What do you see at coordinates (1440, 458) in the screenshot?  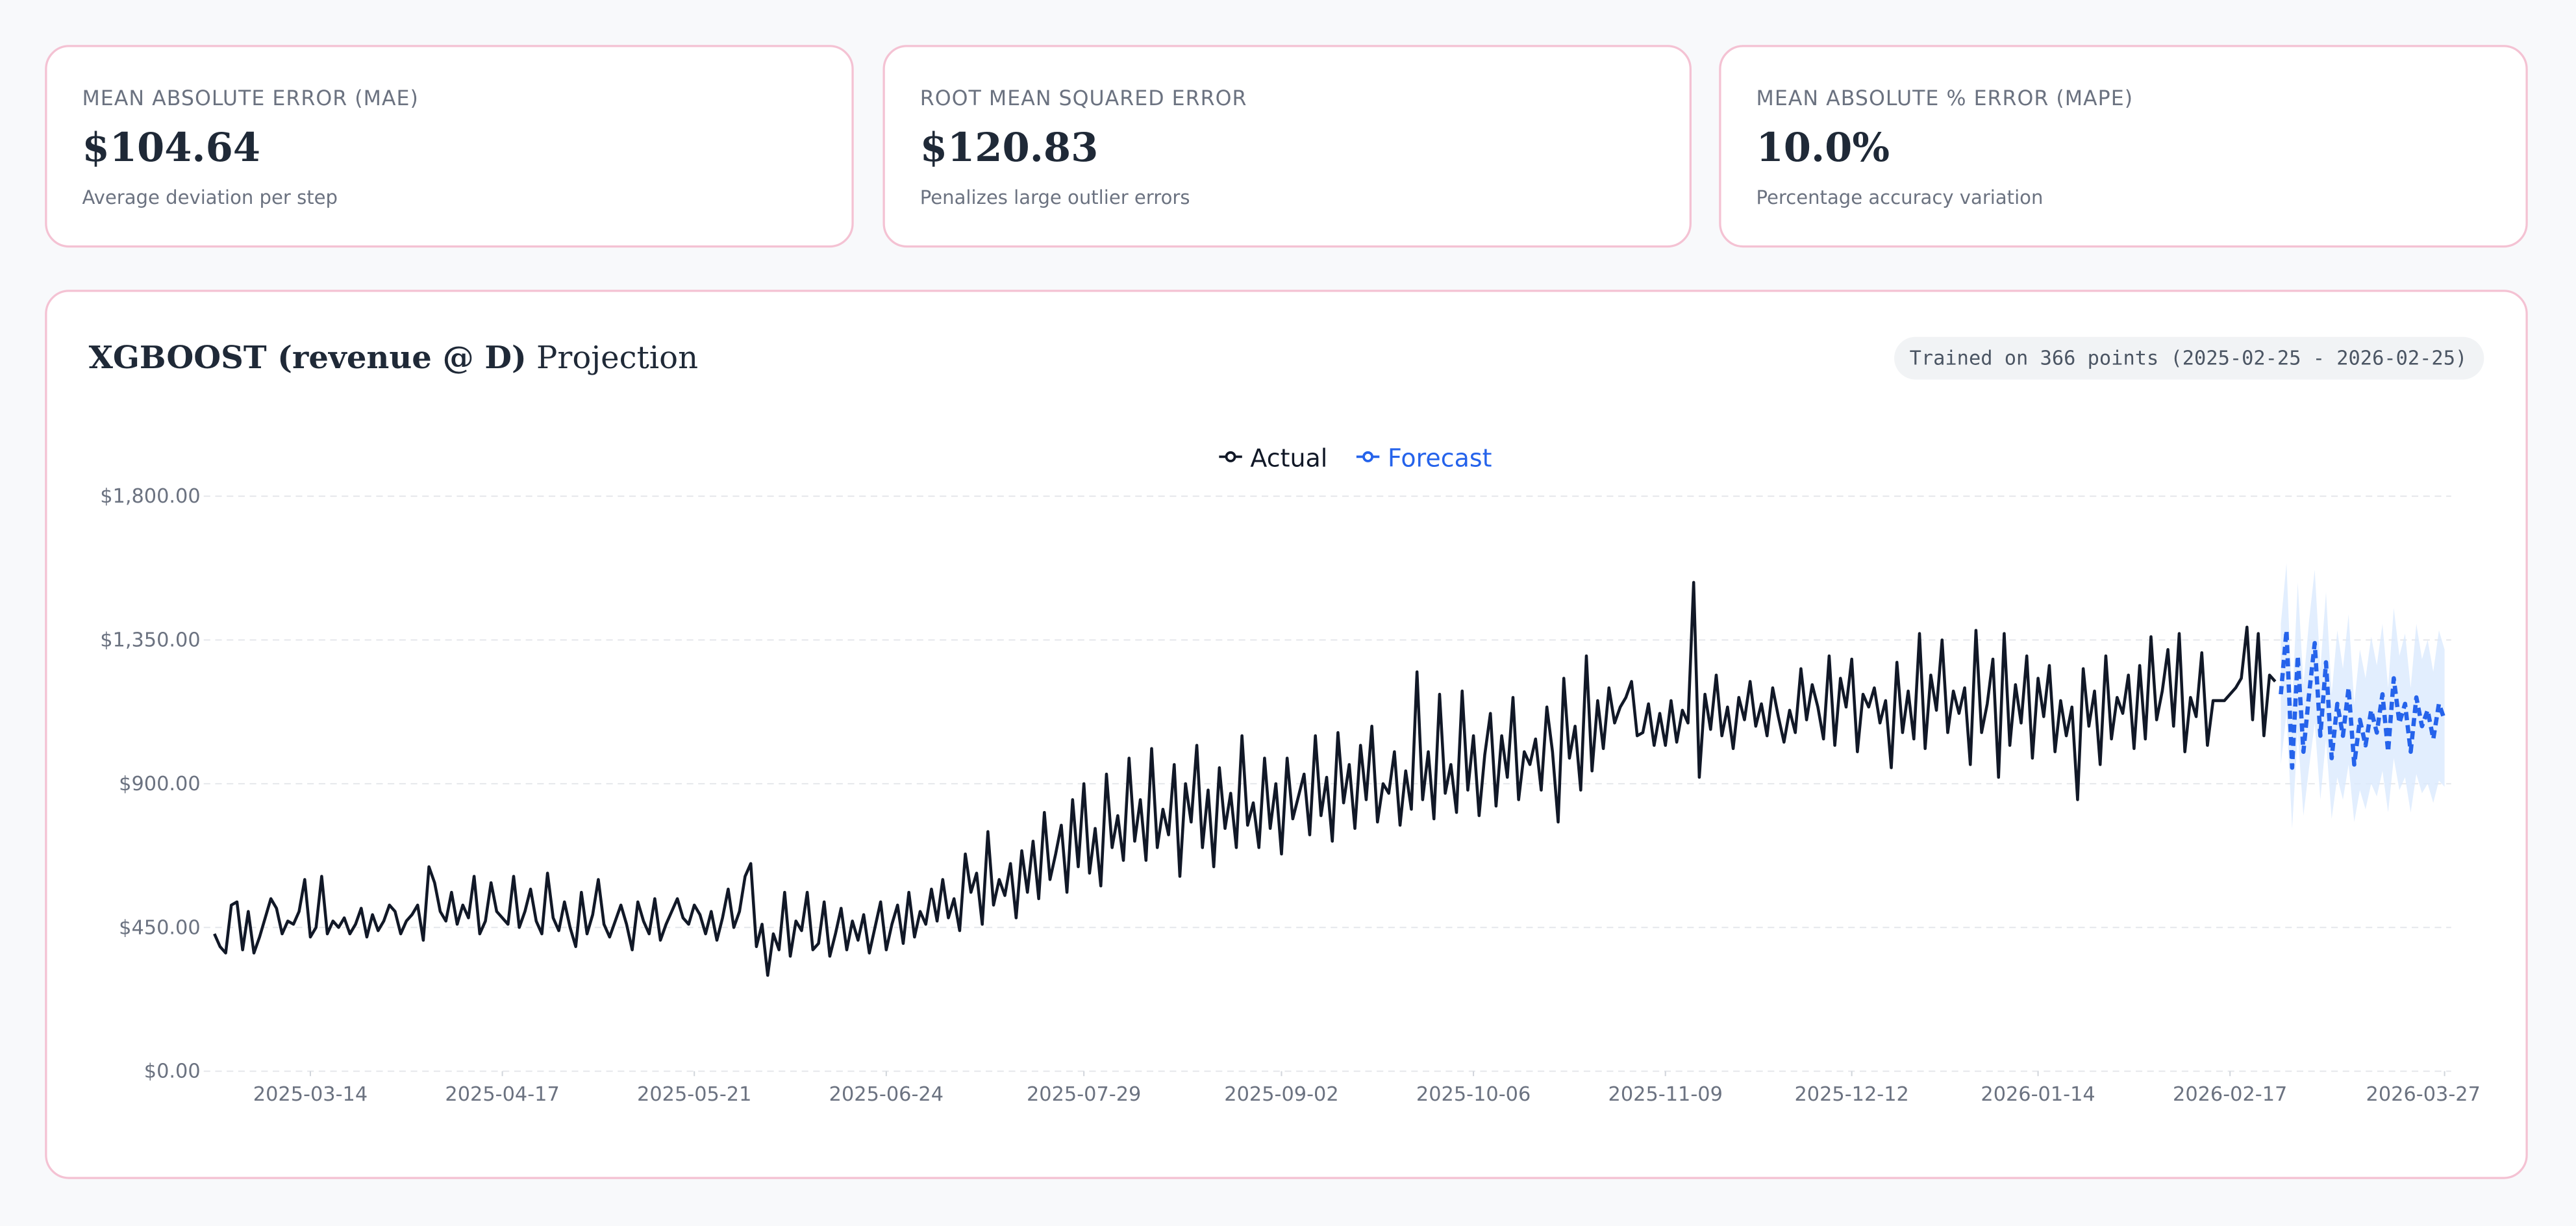 I see `legend-label: Forecast` at bounding box center [1440, 458].